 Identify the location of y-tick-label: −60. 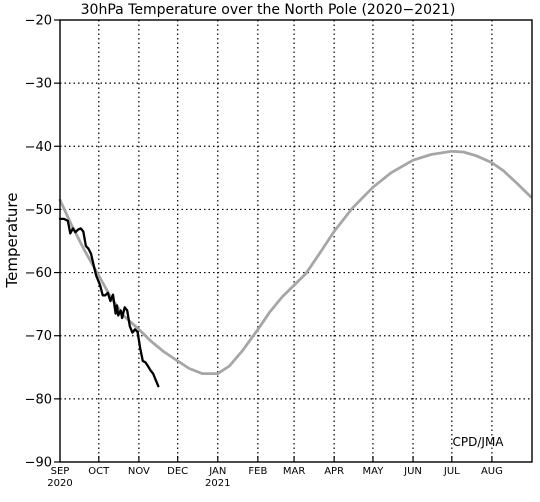
(38, 273).